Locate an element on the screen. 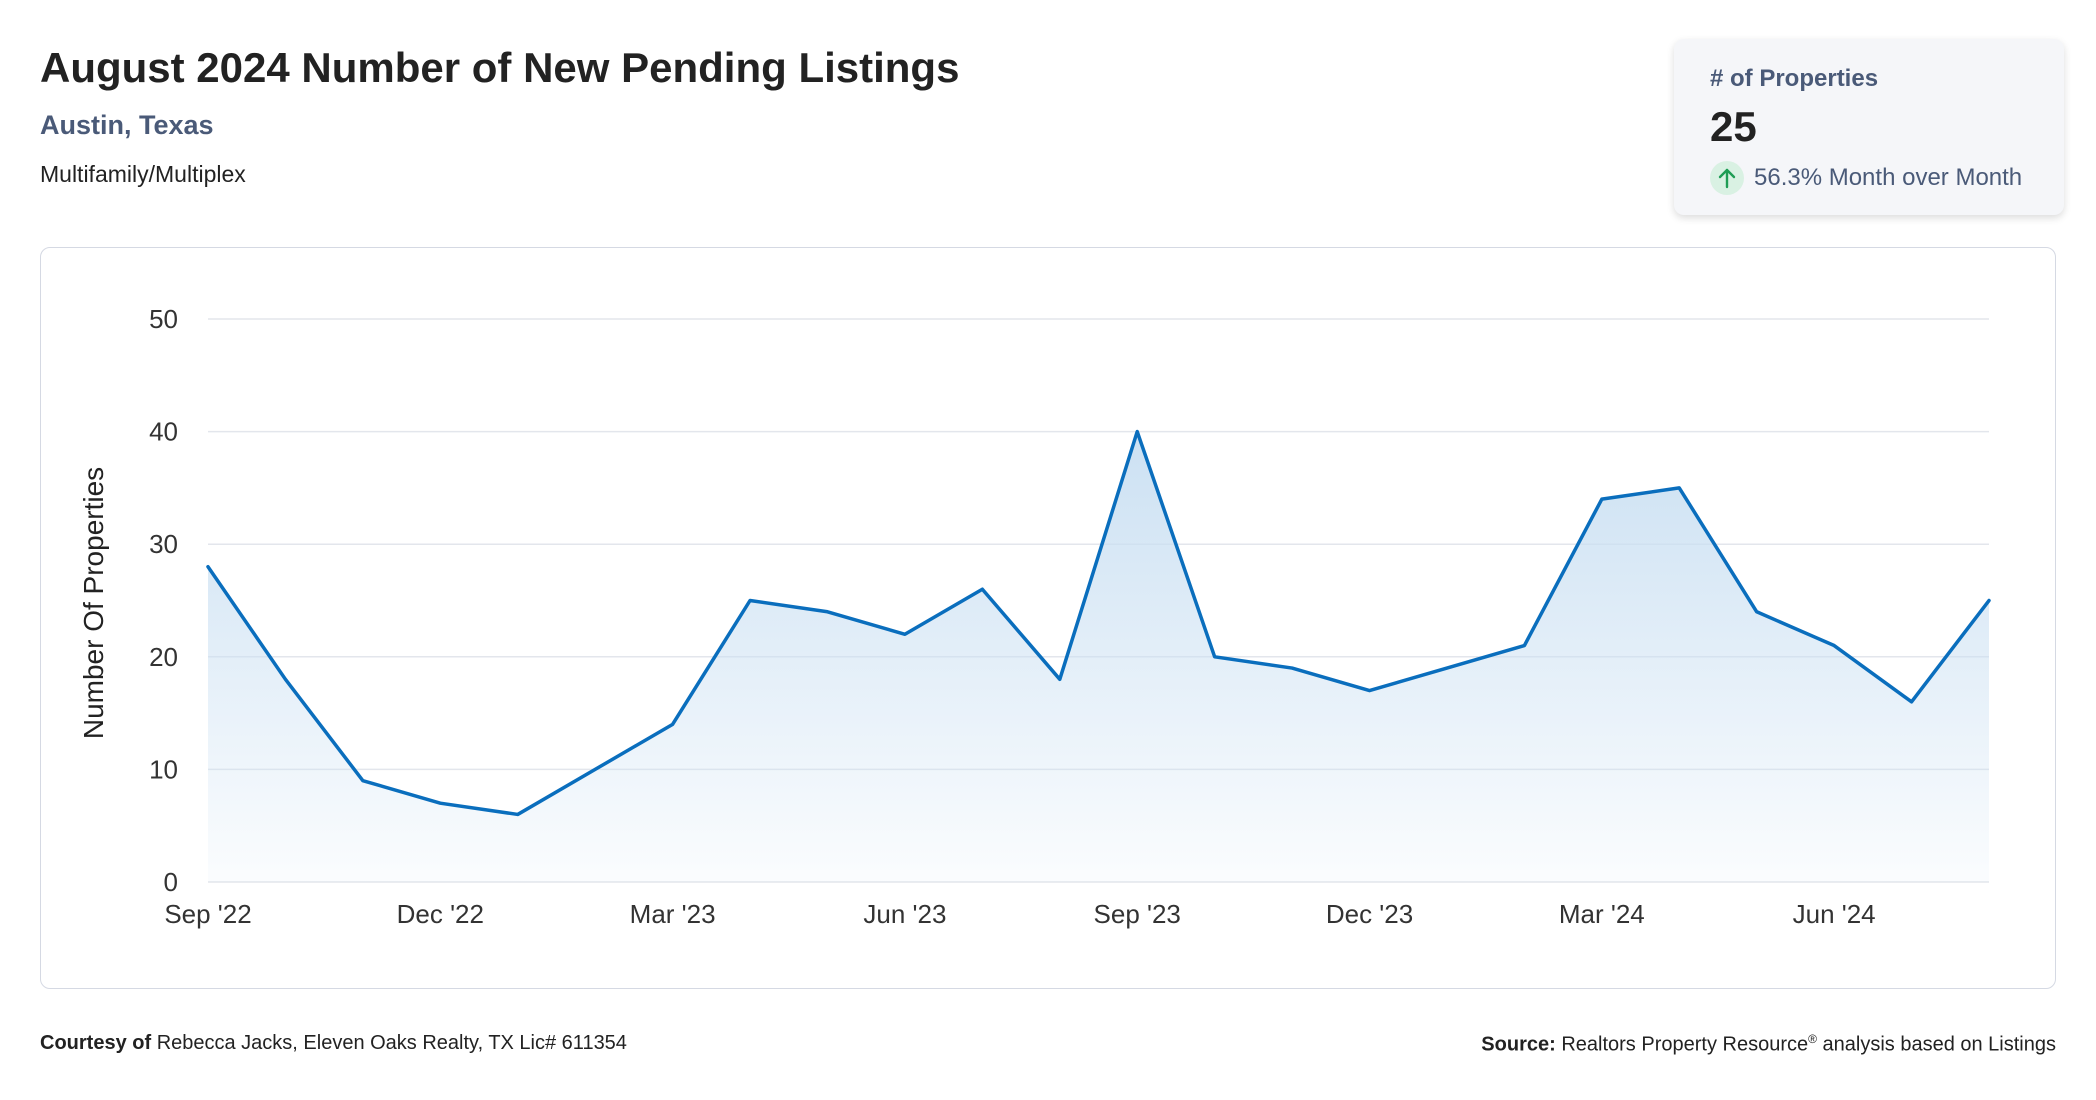  y-tick-label: 20 is located at coordinates (163, 657).